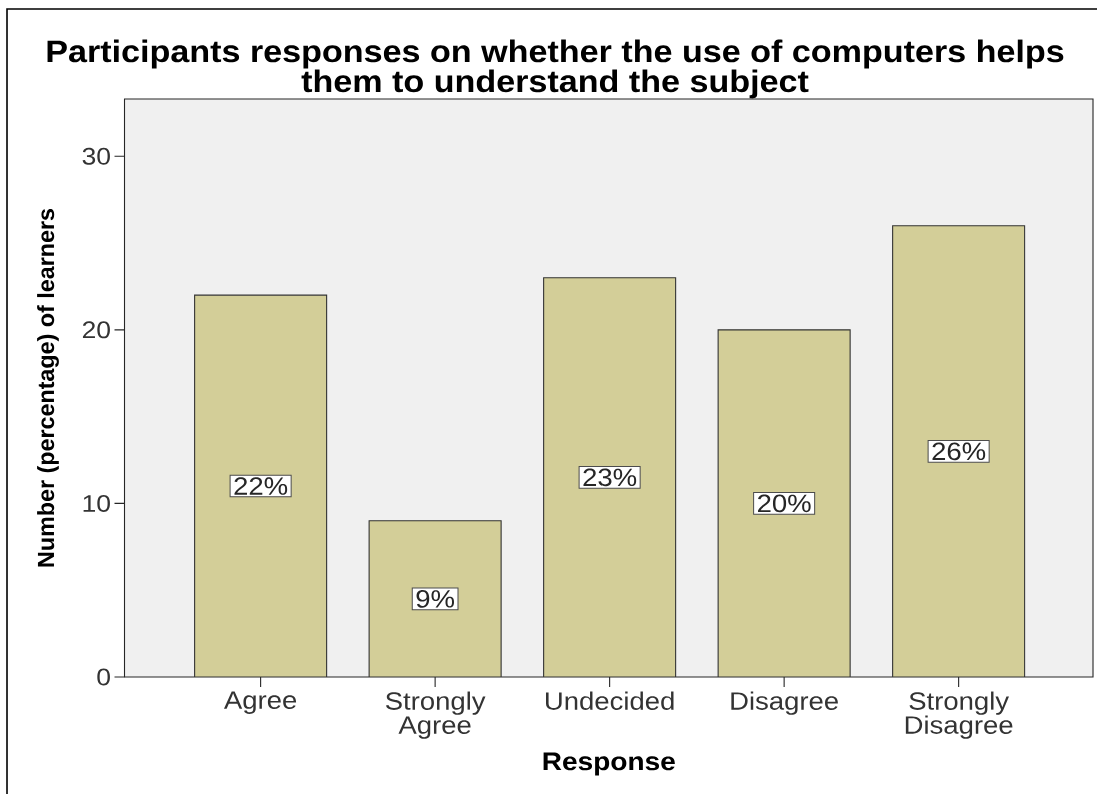 Image resolution: width=1097 pixels, height=794 pixels. Describe the element at coordinates (610, 700) in the screenshot. I see `x-tick-label: Undecided` at that location.